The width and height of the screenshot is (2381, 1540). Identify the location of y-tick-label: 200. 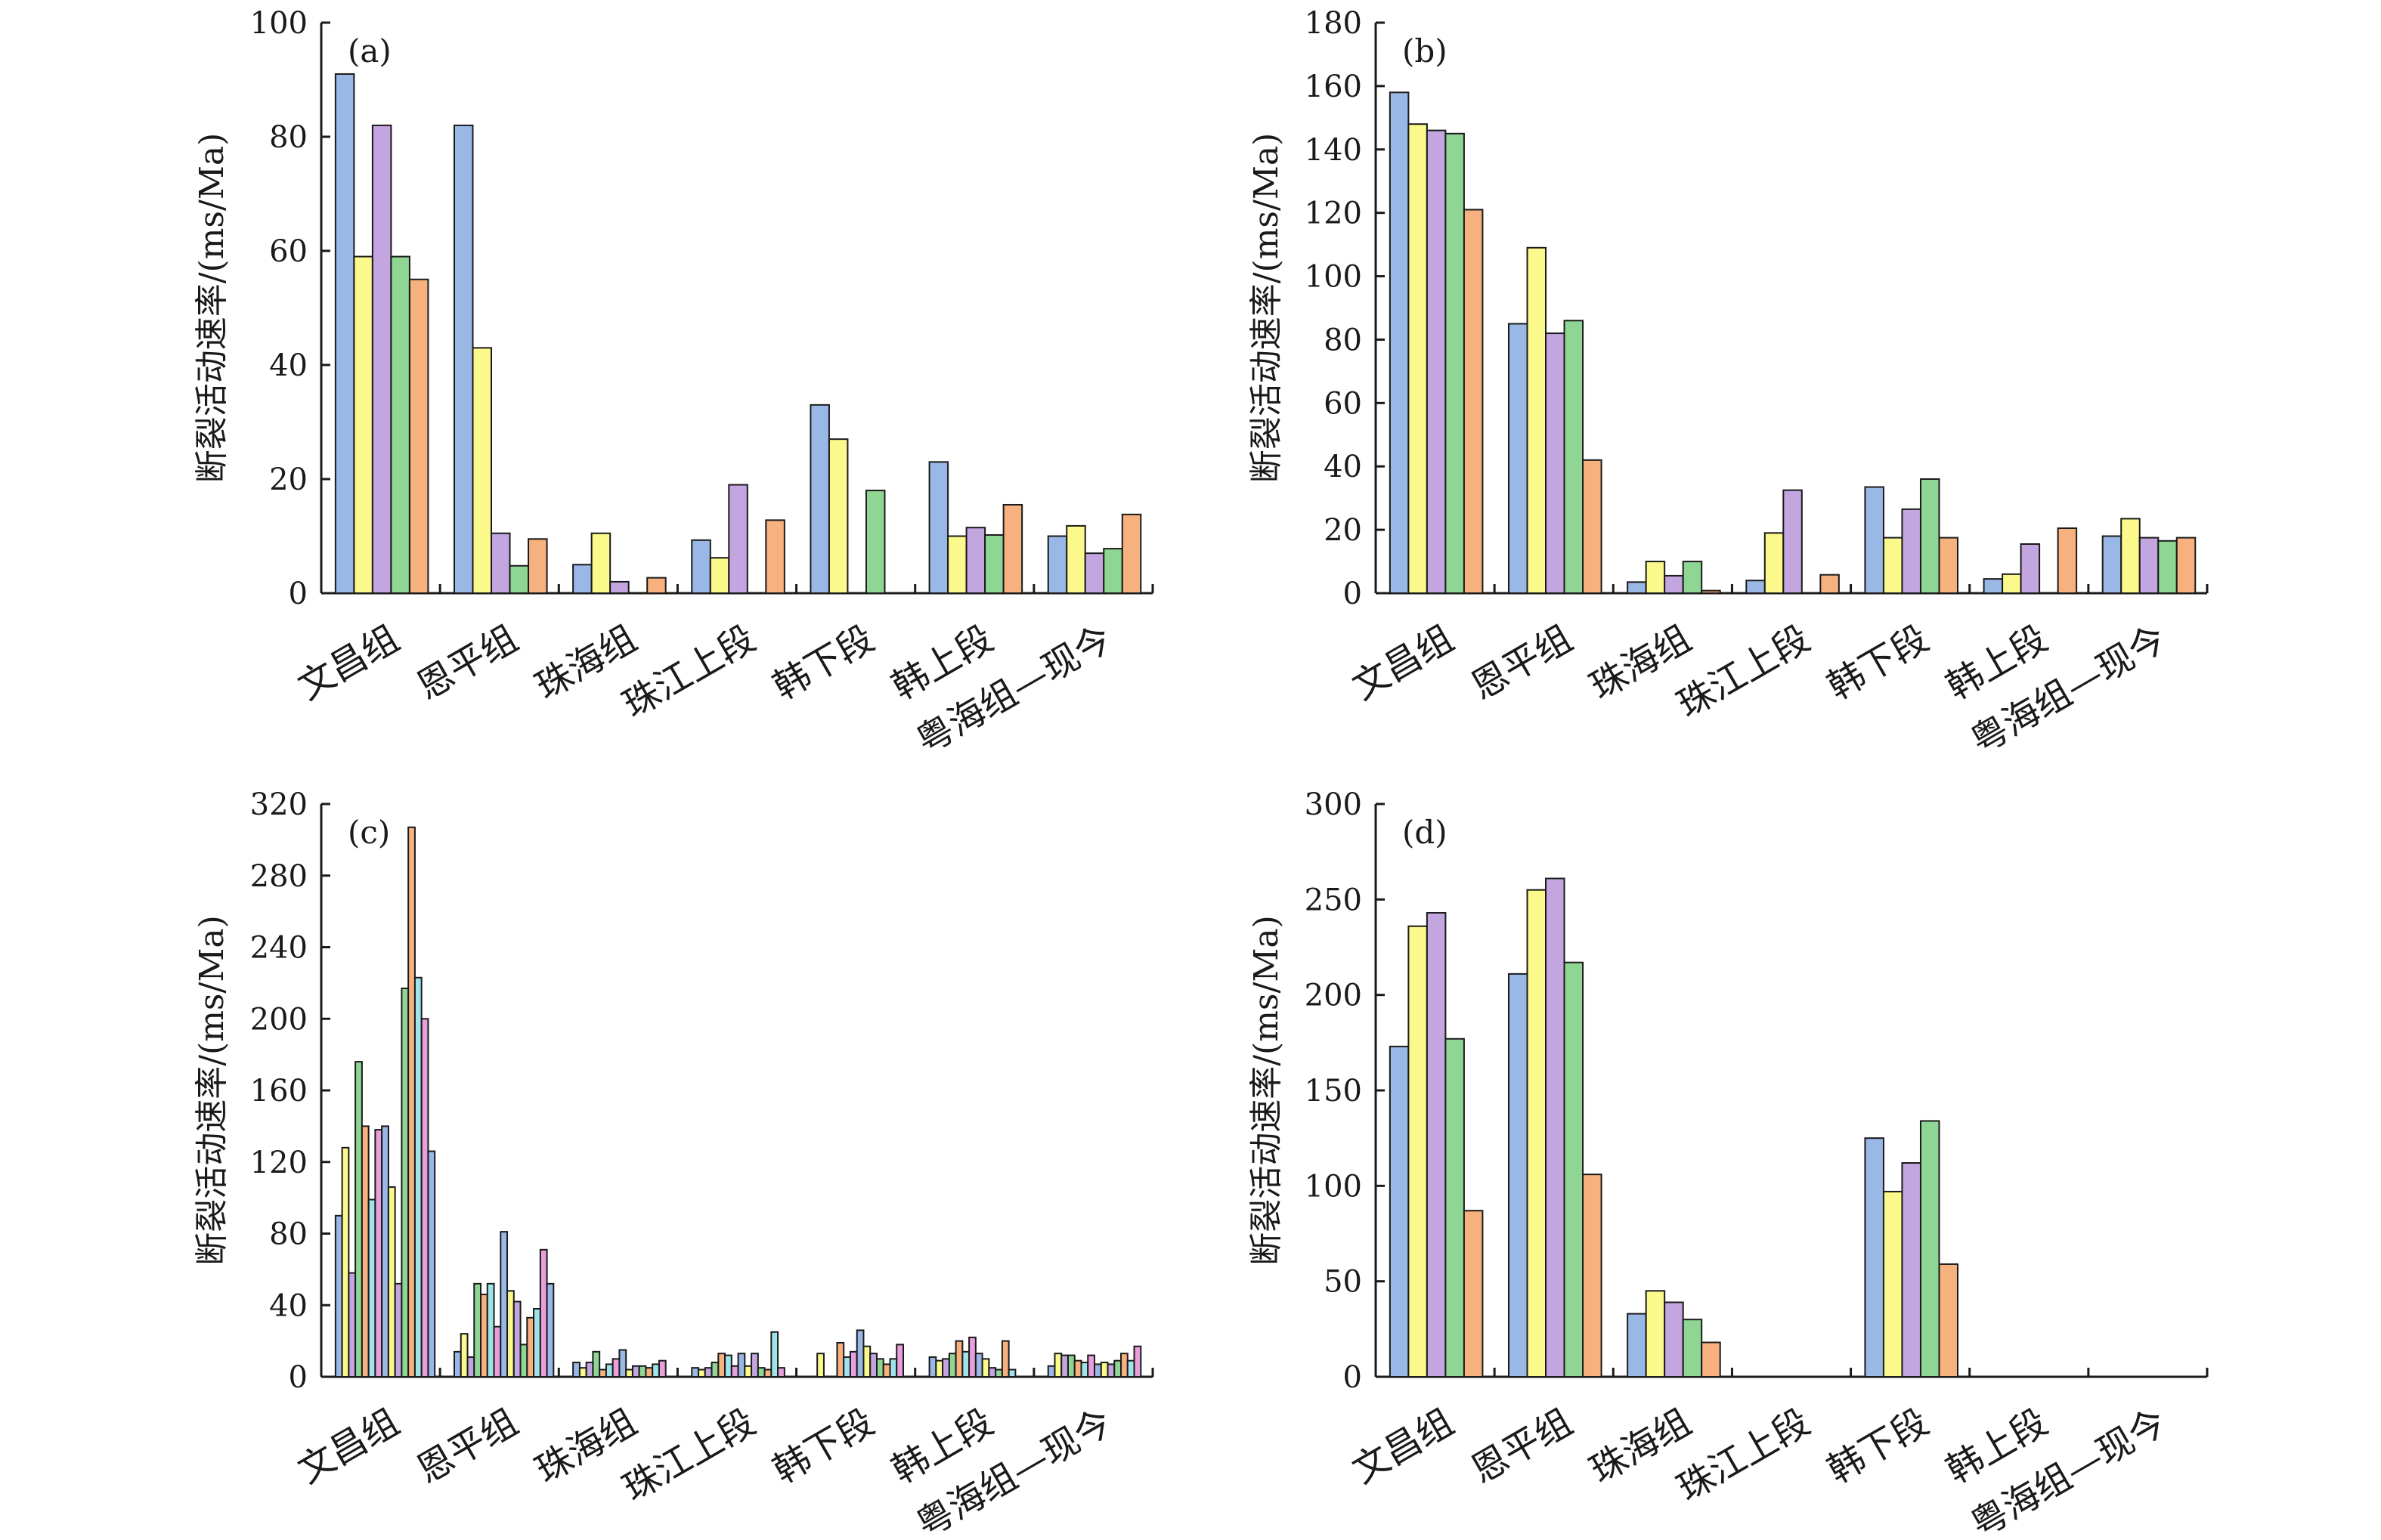
(279, 1019).